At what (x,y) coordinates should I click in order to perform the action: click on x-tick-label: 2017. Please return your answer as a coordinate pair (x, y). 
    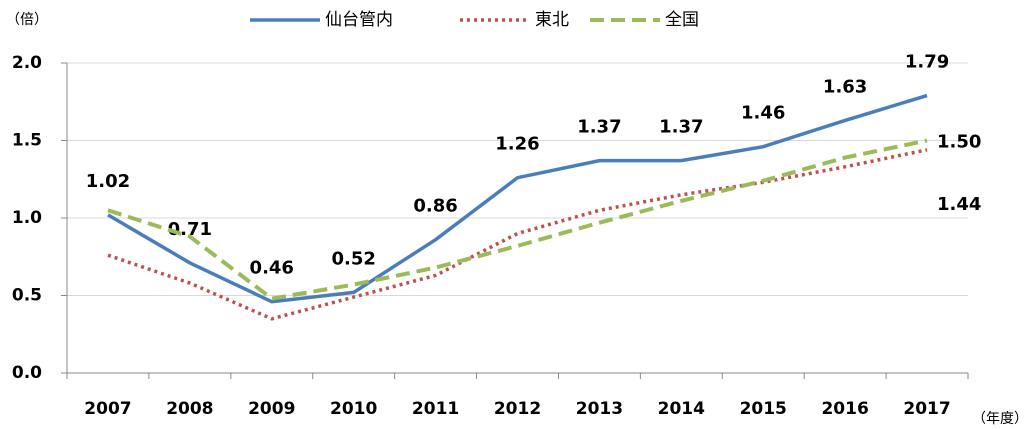
    Looking at the image, I should click on (926, 409).